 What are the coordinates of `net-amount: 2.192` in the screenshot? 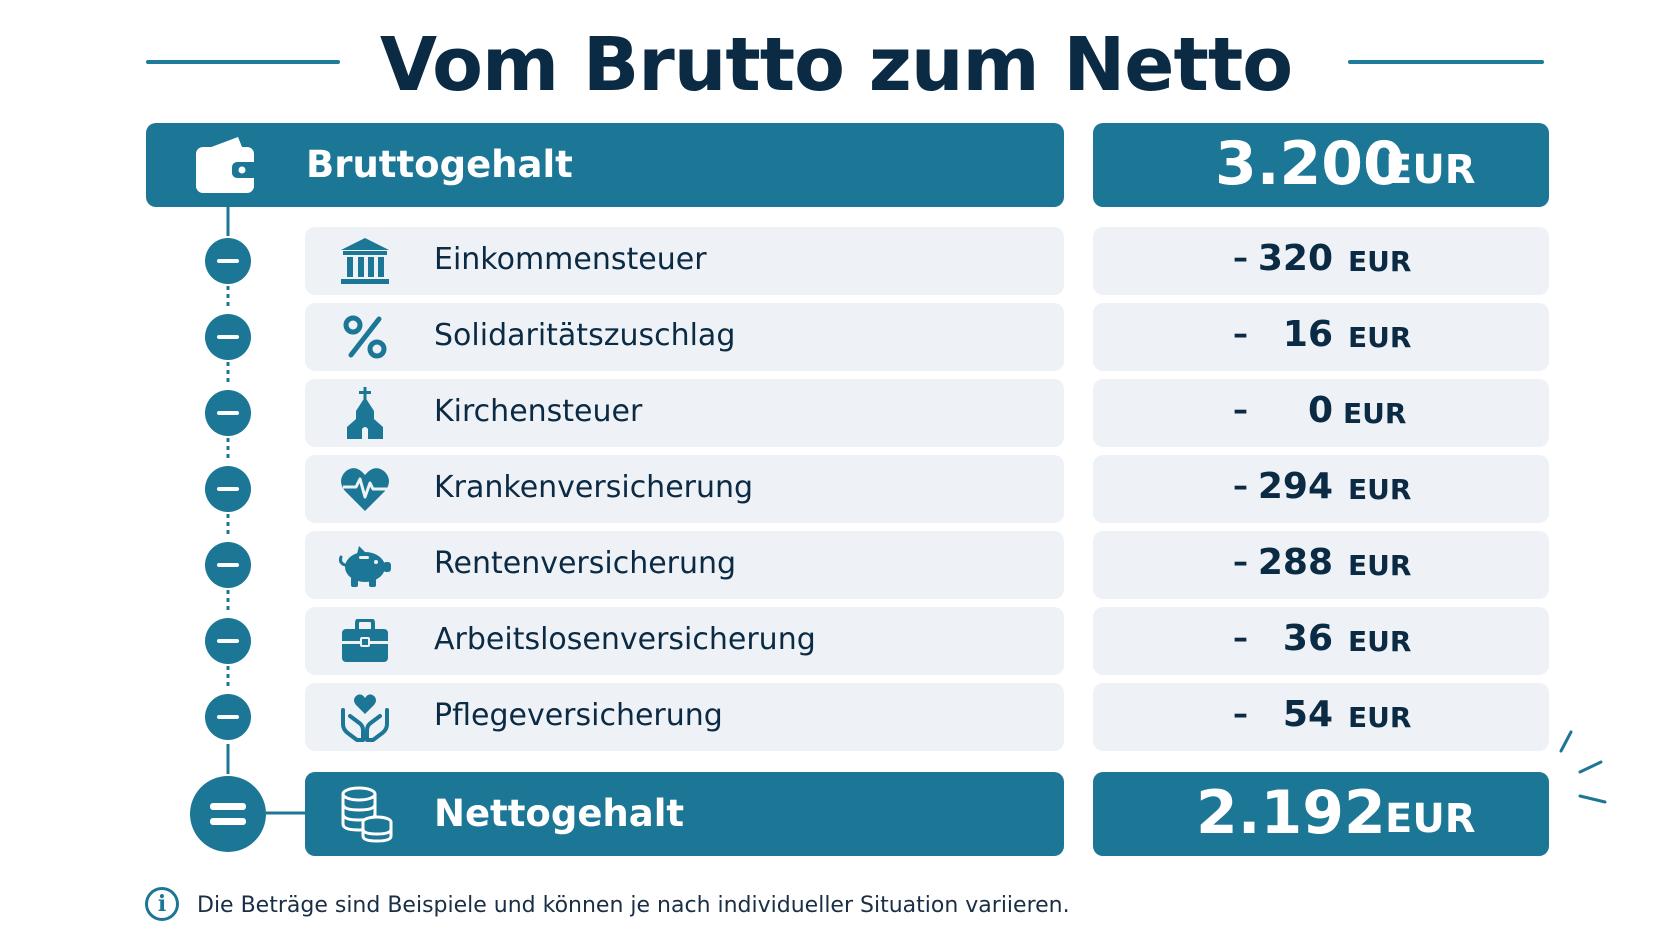 It's located at (1291, 813).